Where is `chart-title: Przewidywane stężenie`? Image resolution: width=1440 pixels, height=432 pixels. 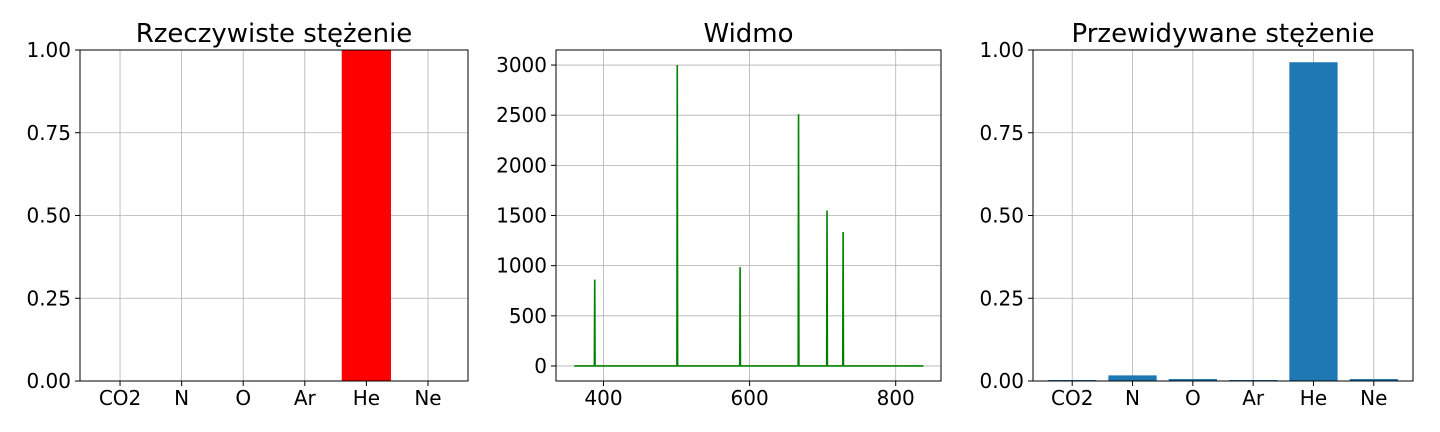
chart-title: Przewidywane stężenie is located at coordinates (1223, 34).